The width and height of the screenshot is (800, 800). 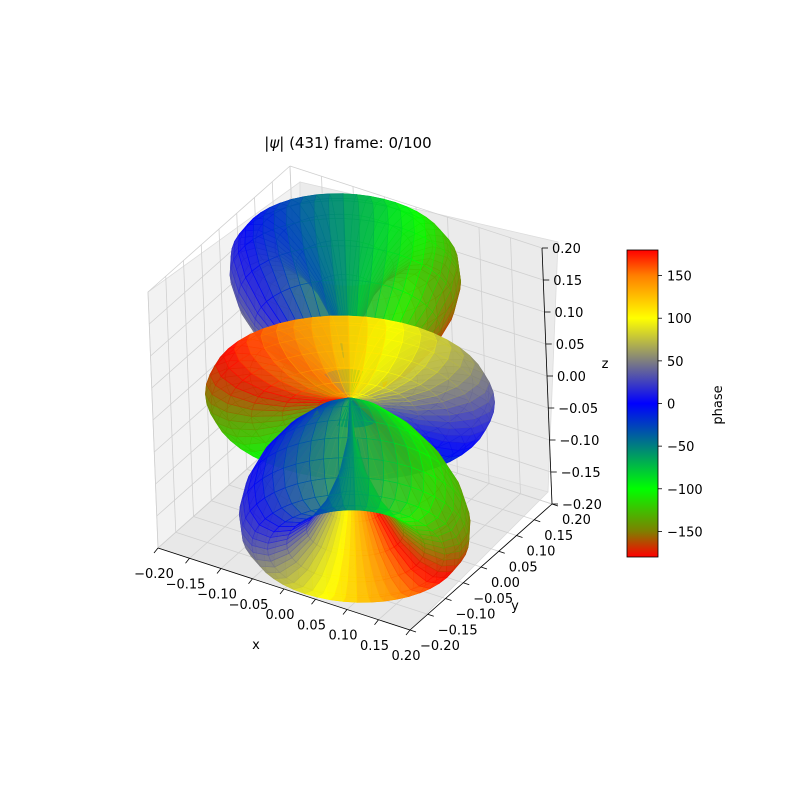 What do you see at coordinates (680, 405) in the screenshot?
I see `colorbar-ticks: 150 100 50 0 −50 −100 −150` at bounding box center [680, 405].